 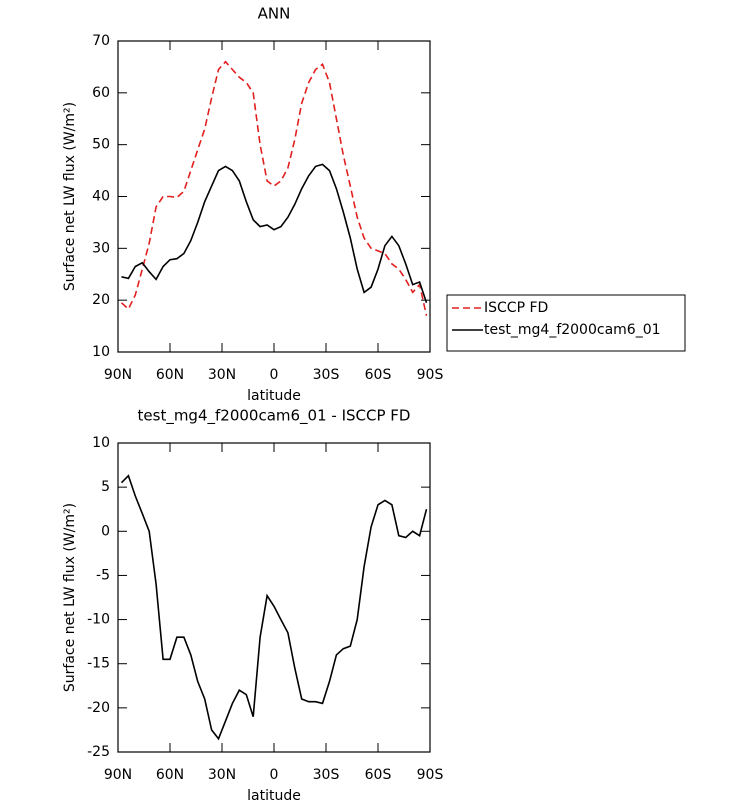 What do you see at coordinates (105, 487) in the screenshot?
I see `y-tick-label: 5` at bounding box center [105, 487].